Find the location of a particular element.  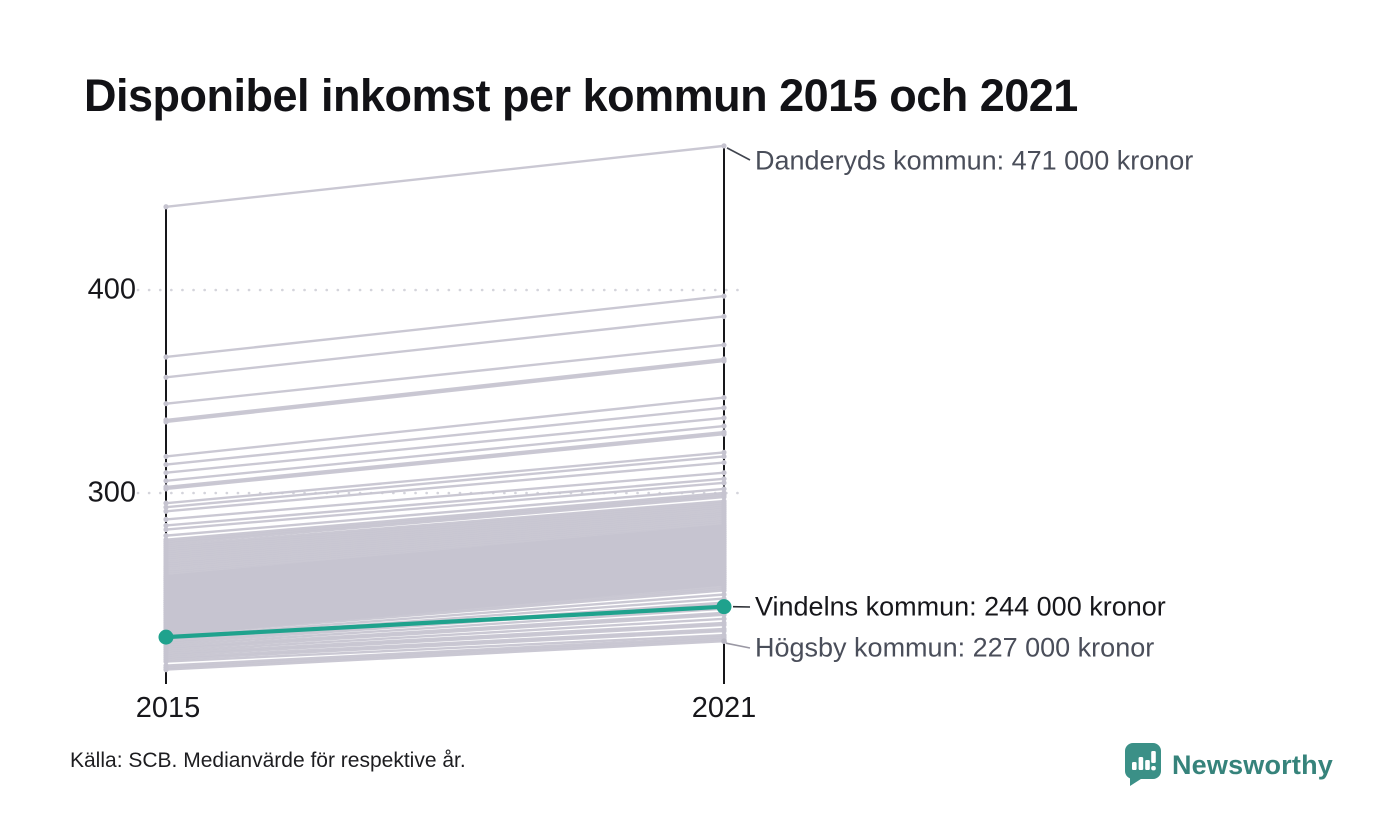

y-axis-tick-400: 400 is located at coordinates (111, 289).